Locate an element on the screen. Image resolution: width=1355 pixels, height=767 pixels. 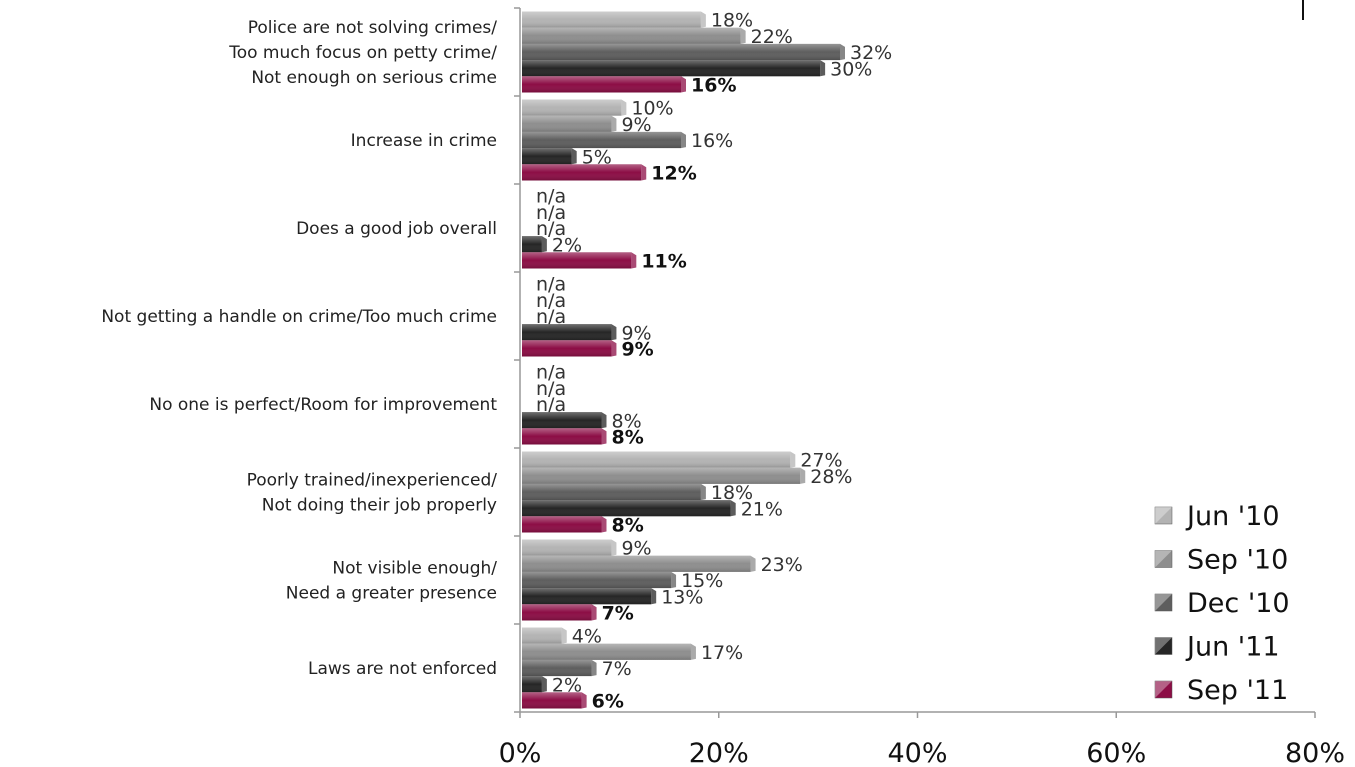
data-label: 7% is located at coordinates (618, 614).